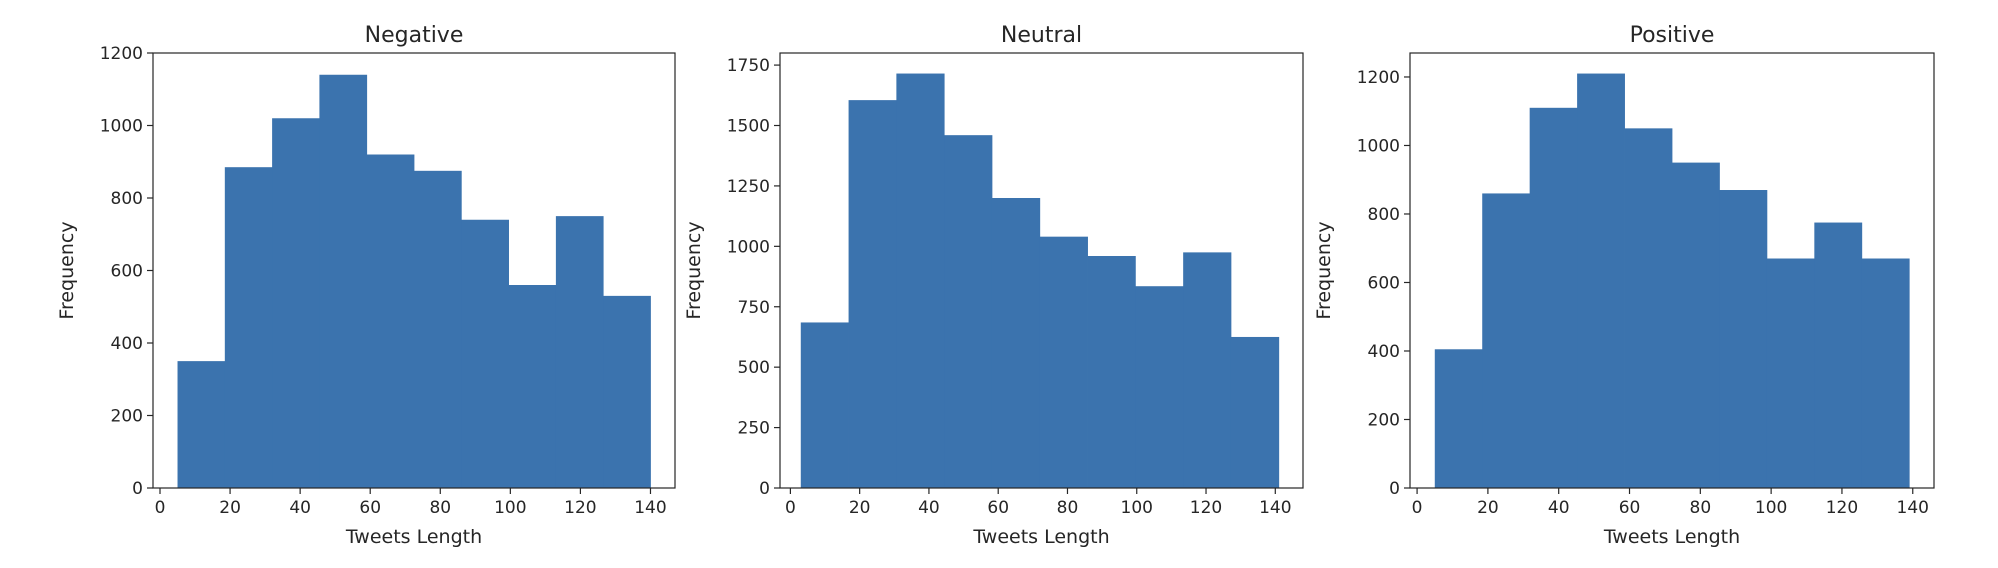 The image size is (1998, 568). Describe the element at coordinates (1041, 35) in the screenshot. I see `chart-title: Neutral` at that location.